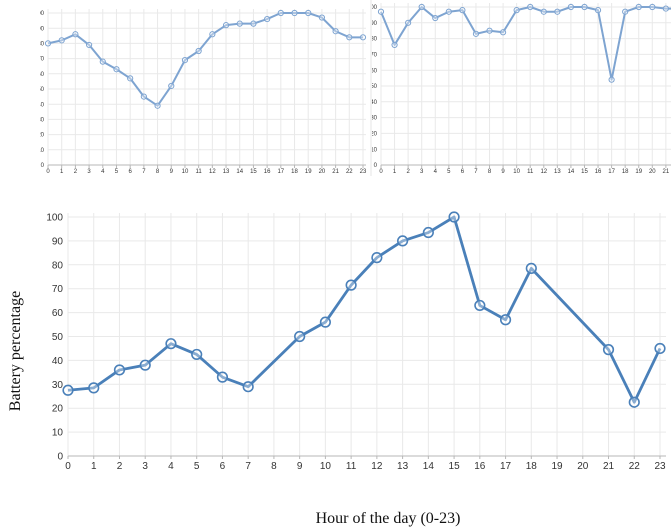 The image size is (671, 532). I want to click on x-tick-label: 19, so click(308, 172).